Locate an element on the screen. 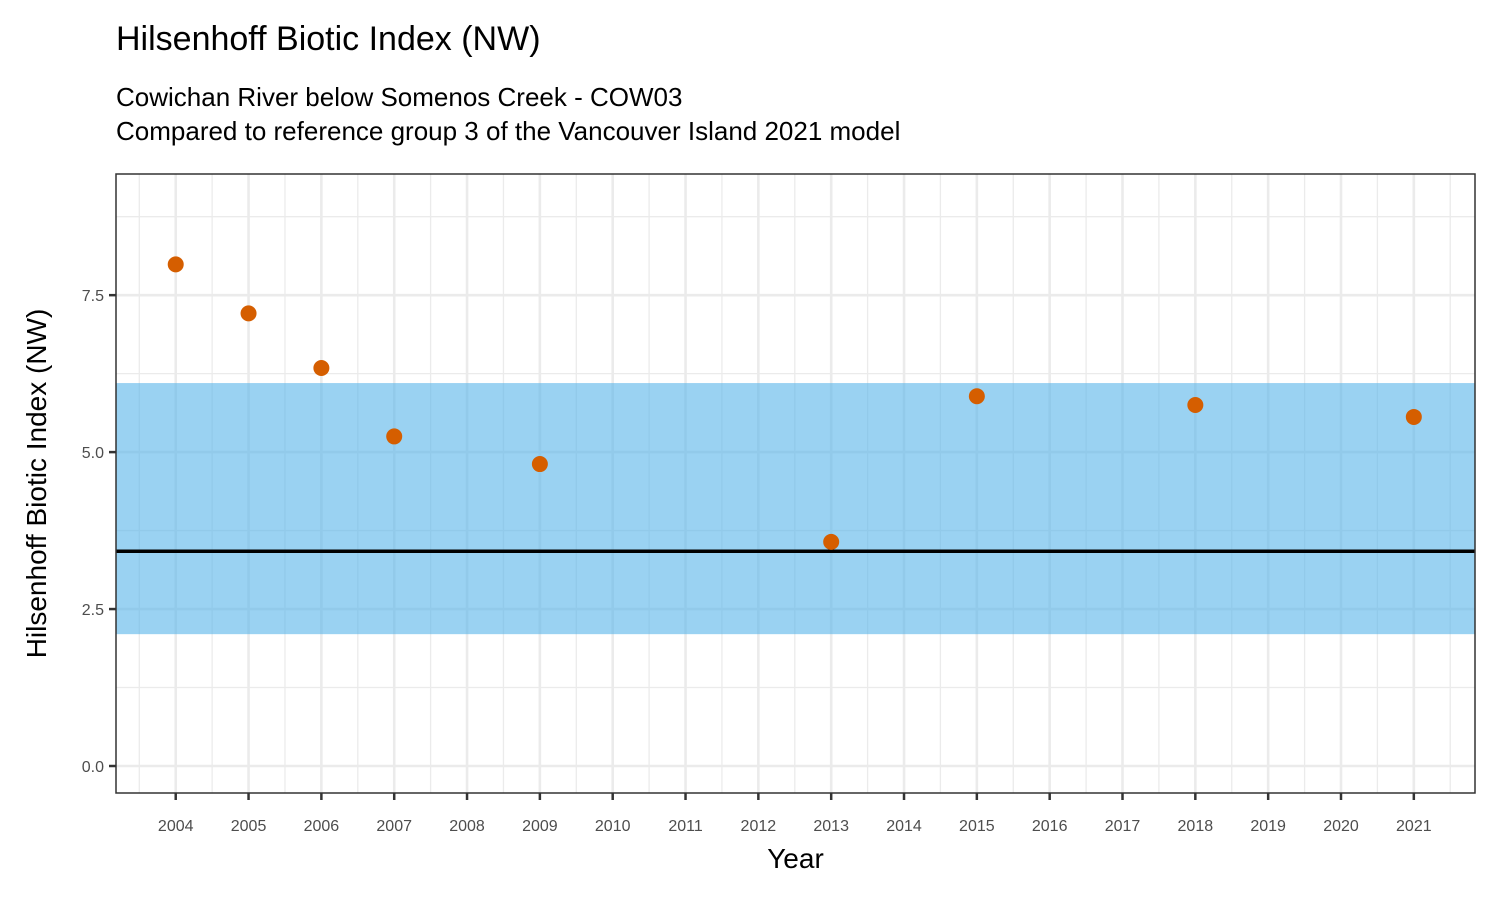 Image resolution: width=1500 pixels, height=900 pixels. x-tick-label: 2009 is located at coordinates (540, 826).